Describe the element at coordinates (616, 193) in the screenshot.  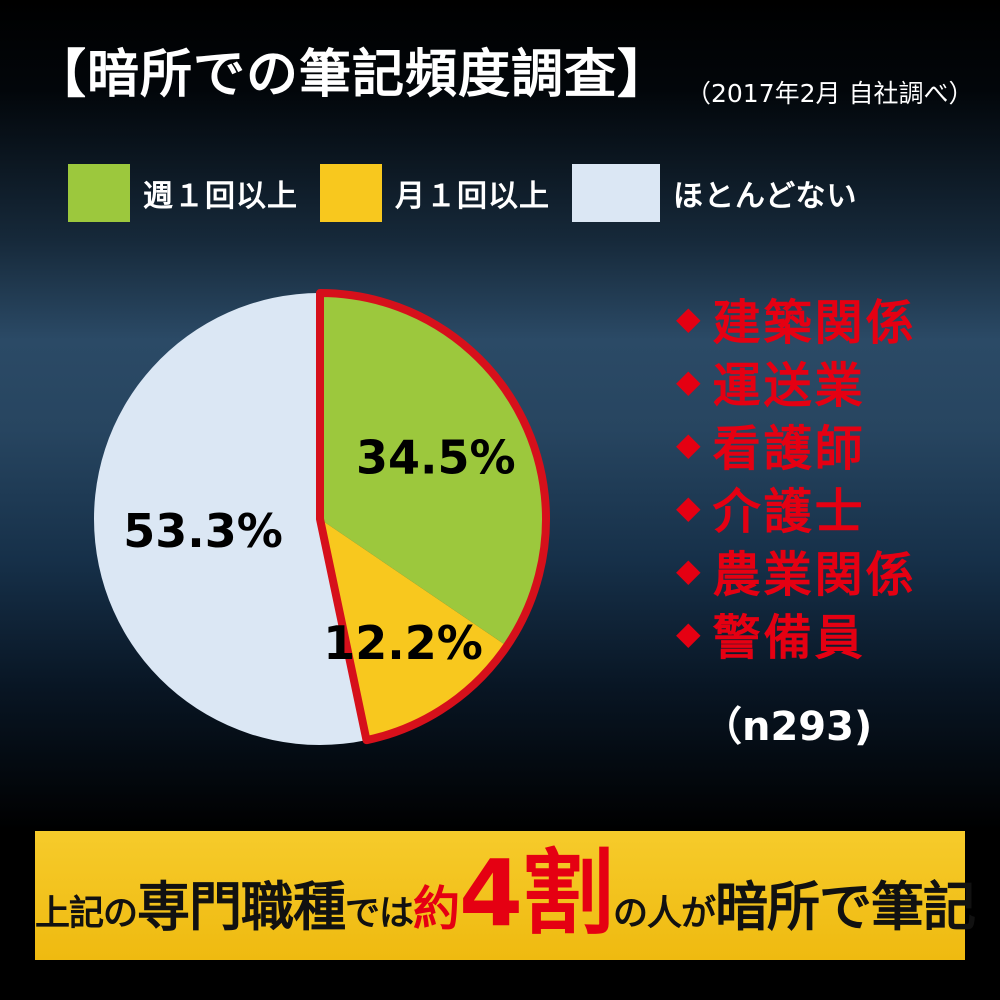
I see `legend-swatch-blue` at that location.